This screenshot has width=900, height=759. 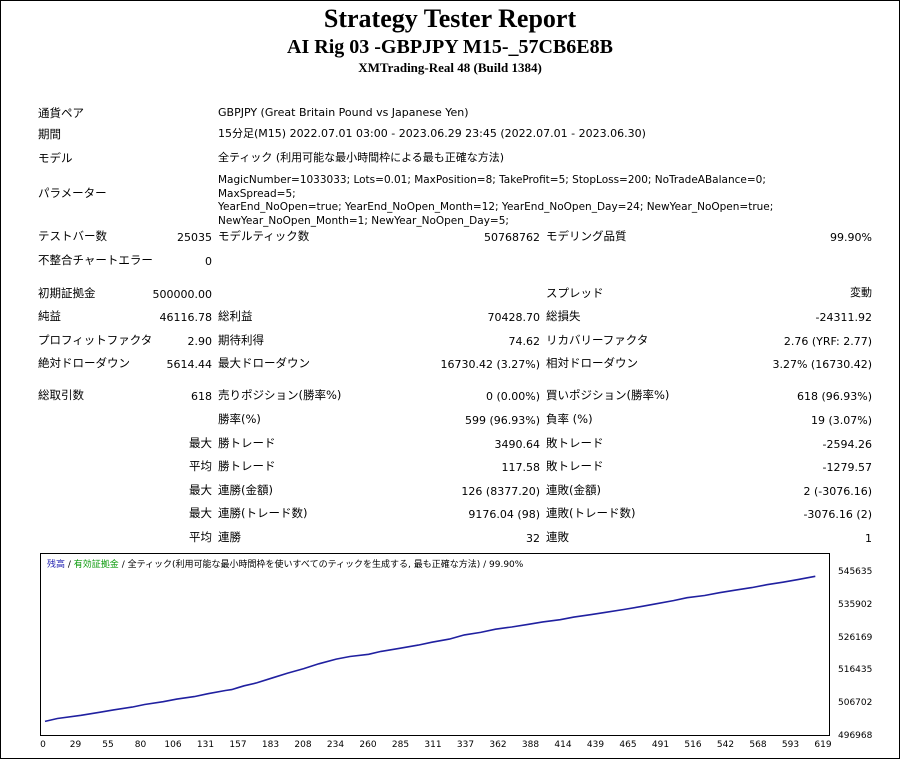 I want to click on quality-value: 99.90%, so click(x=851, y=237).